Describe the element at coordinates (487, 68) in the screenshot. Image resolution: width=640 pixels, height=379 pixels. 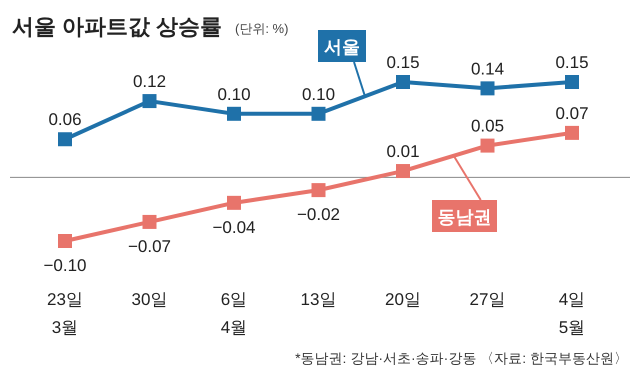
I see `data-label: 0.14` at that location.